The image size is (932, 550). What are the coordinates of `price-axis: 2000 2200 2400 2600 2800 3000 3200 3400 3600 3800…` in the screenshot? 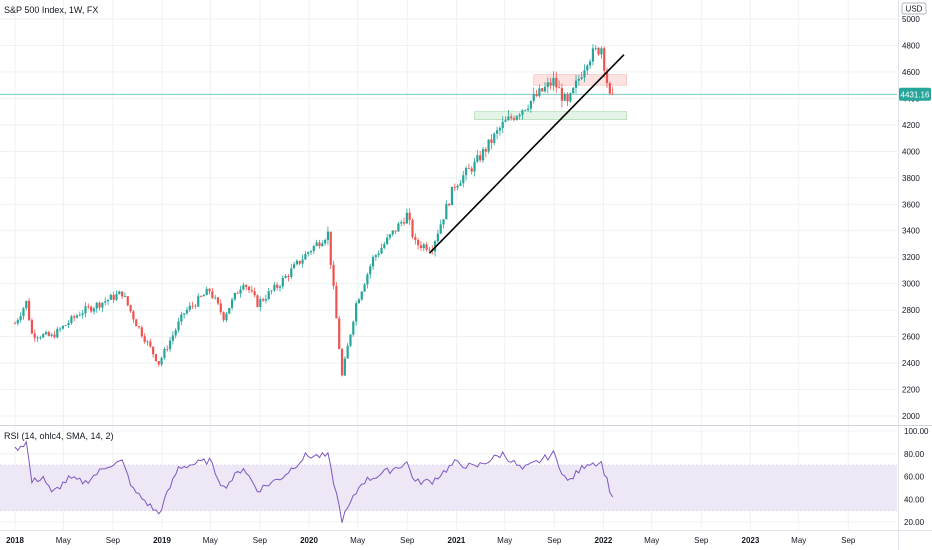 It's located at (911, 218).